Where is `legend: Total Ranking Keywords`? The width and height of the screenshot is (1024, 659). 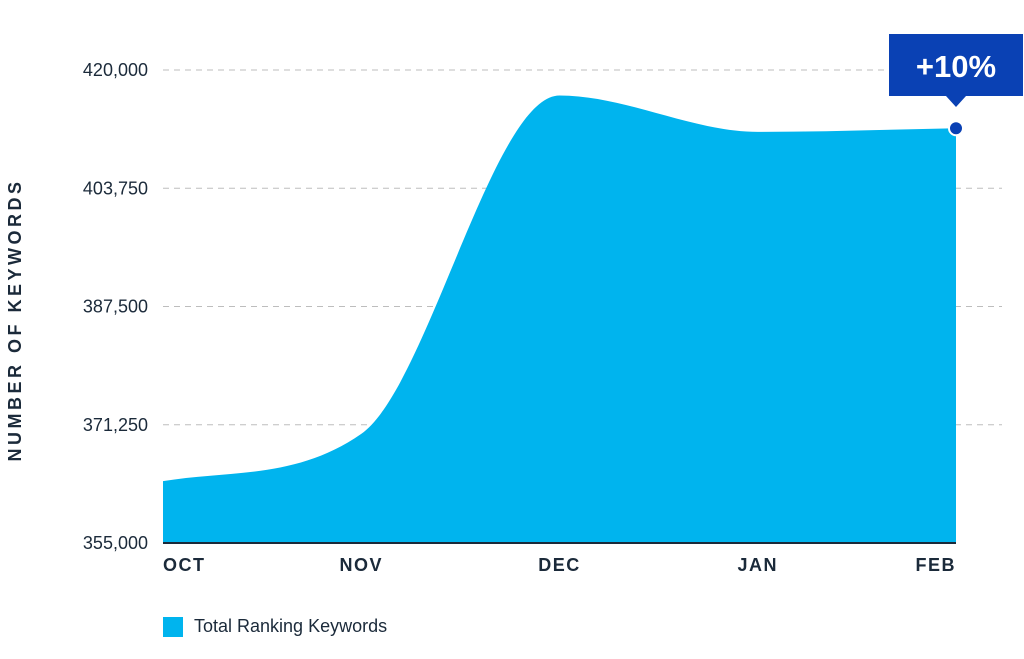 legend: Total Ranking Keywords is located at coordinates (275, 626).